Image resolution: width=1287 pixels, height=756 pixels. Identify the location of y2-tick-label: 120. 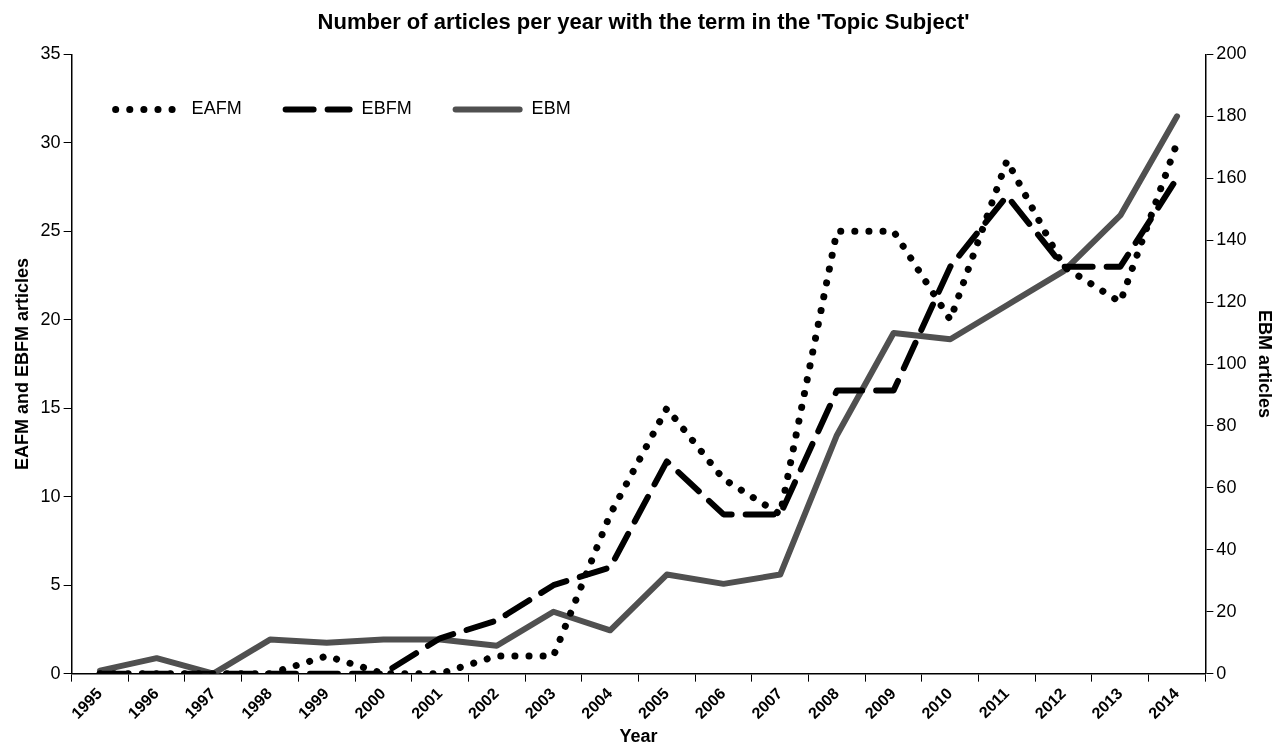
(1231, 301).